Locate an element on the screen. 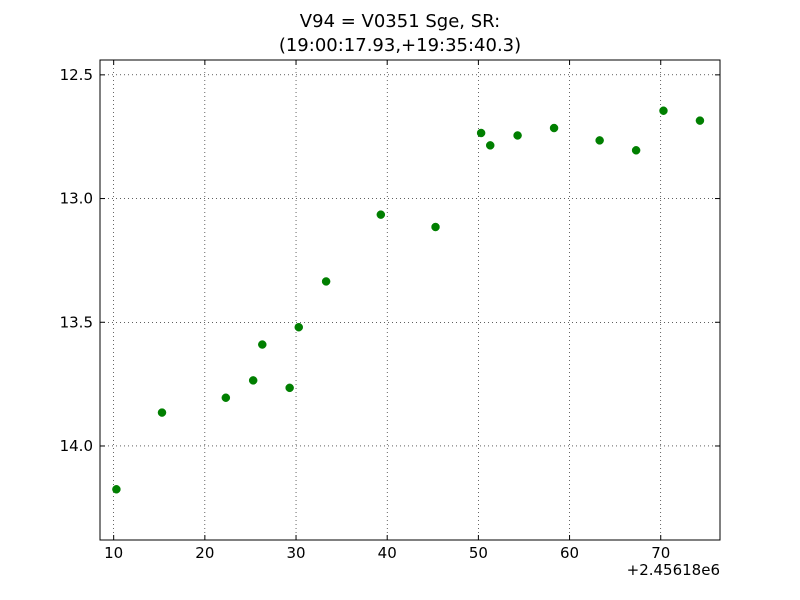 The image size is (800, 600). x-tick-label: 20 is located at coordinates (204, 553).